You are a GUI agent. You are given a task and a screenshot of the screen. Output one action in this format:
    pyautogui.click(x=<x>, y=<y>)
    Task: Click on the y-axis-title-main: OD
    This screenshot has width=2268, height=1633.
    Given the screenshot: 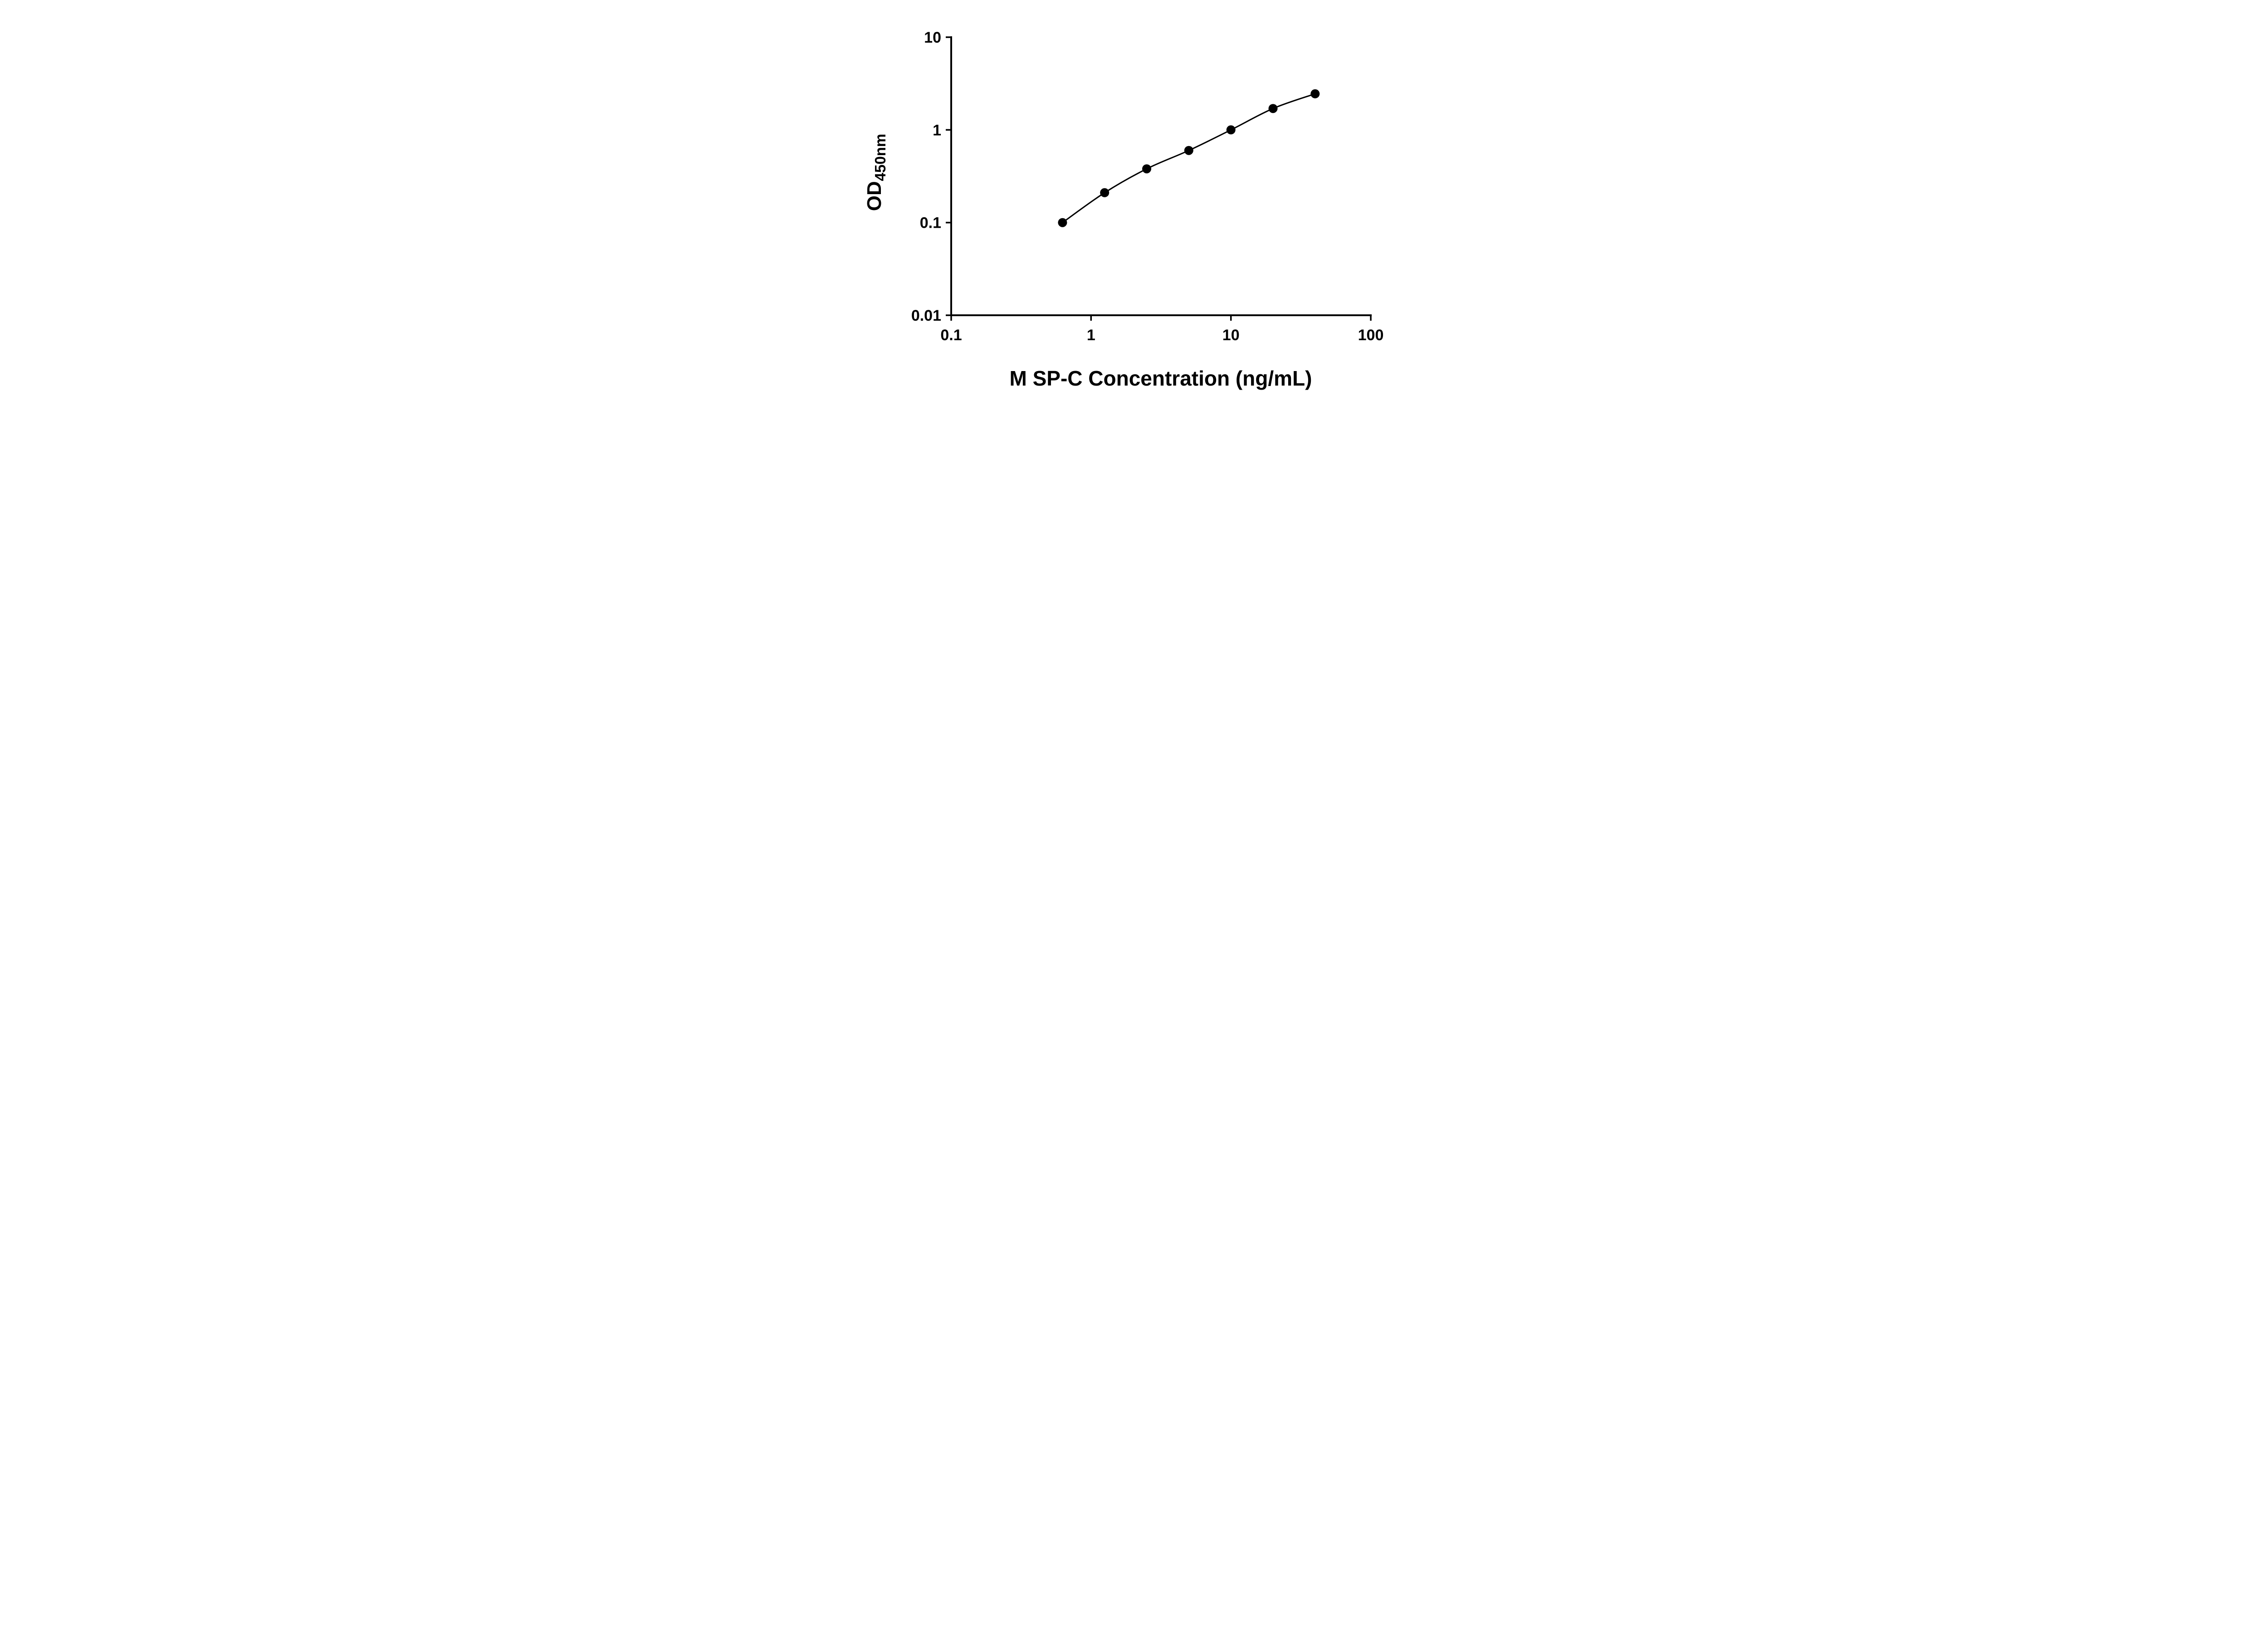 What is the action you would take?
    pyautogui.click(x=874, y=196)
    